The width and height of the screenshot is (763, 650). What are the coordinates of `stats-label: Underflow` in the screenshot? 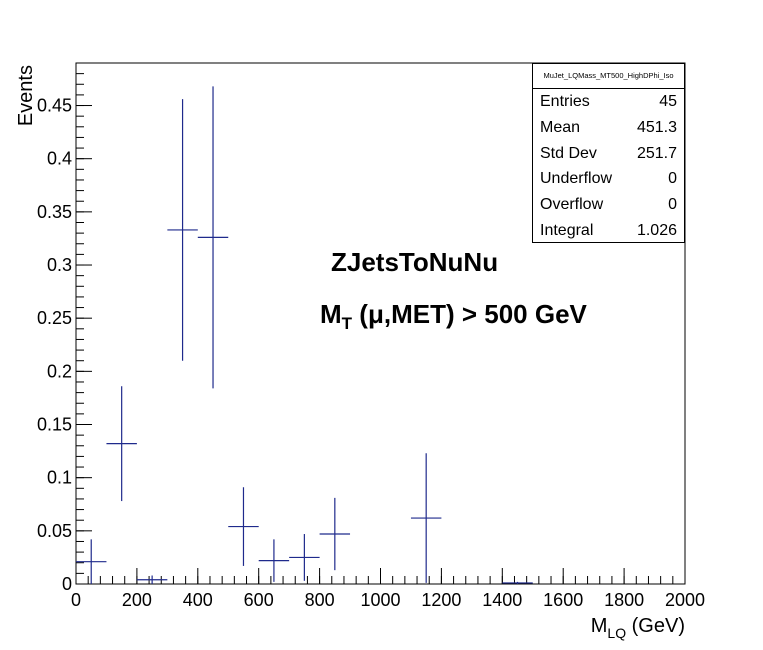 It's located at (576, 179).